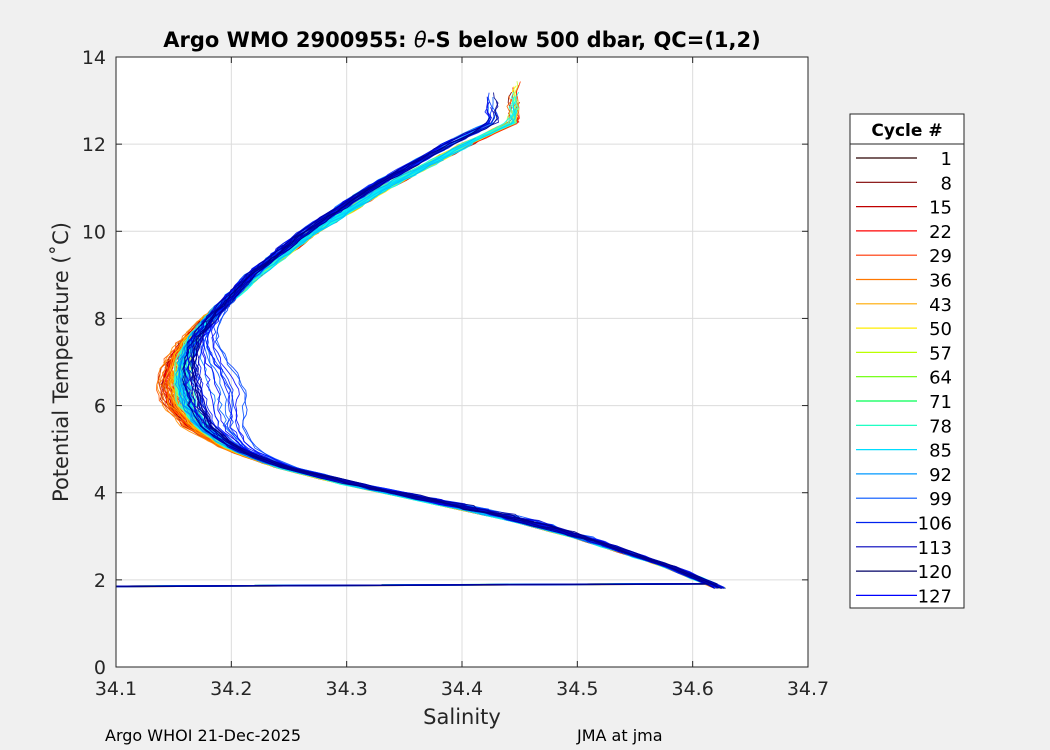 Image resolution: width=1050 pixels, height=750 pixels. I want to click on legend-label-15: 15, so click(940, 208).